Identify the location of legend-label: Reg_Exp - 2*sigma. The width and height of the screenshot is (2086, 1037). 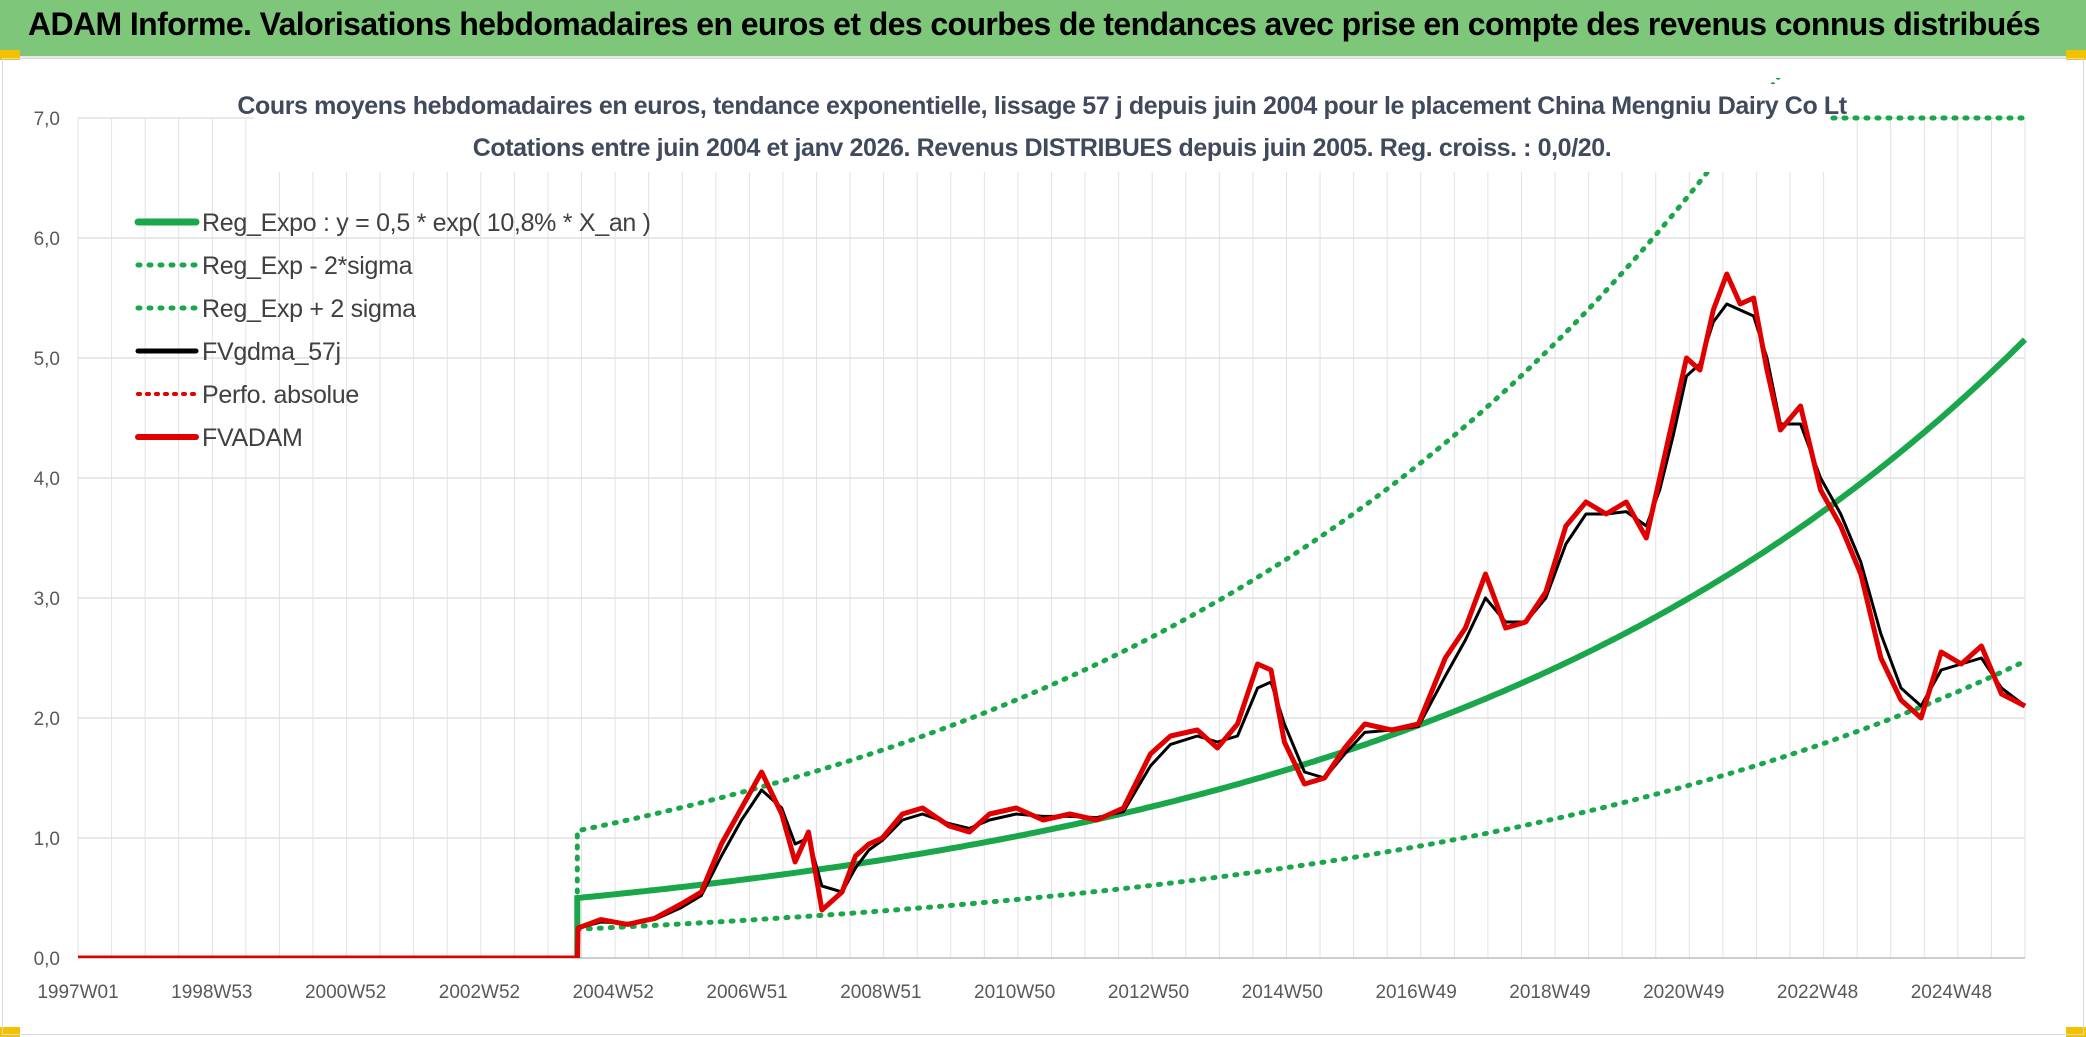
(307, 266).